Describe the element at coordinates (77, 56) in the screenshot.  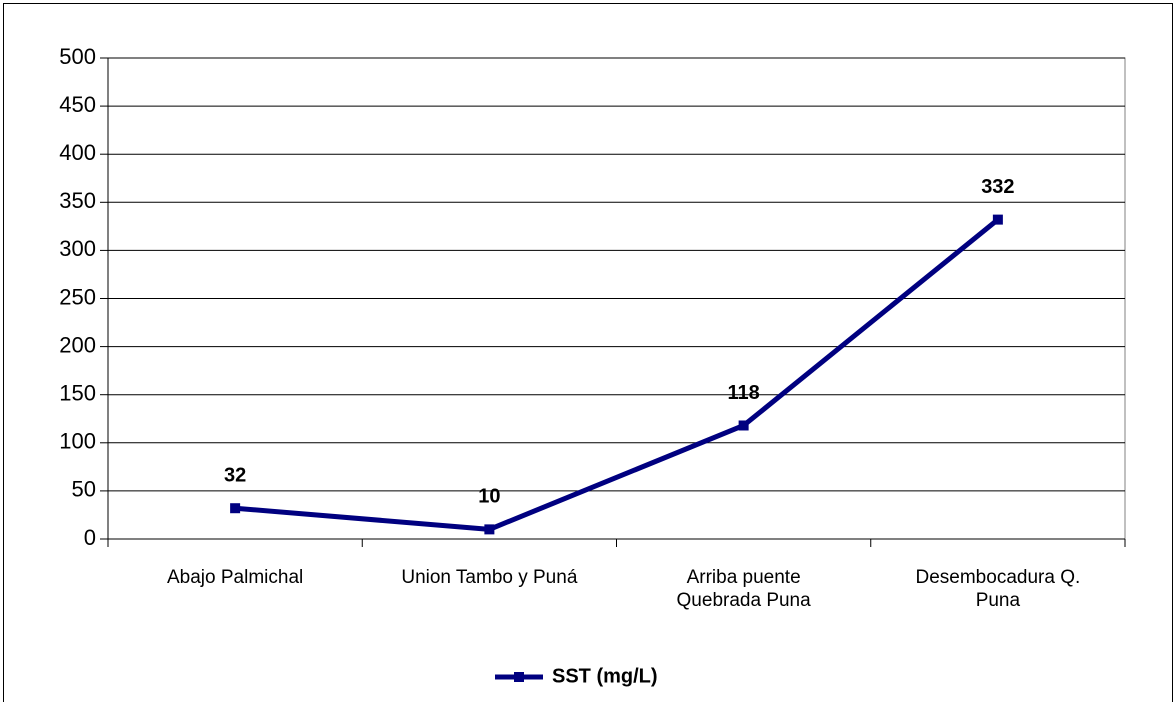
I see `y-tick-label: 500` at that location.